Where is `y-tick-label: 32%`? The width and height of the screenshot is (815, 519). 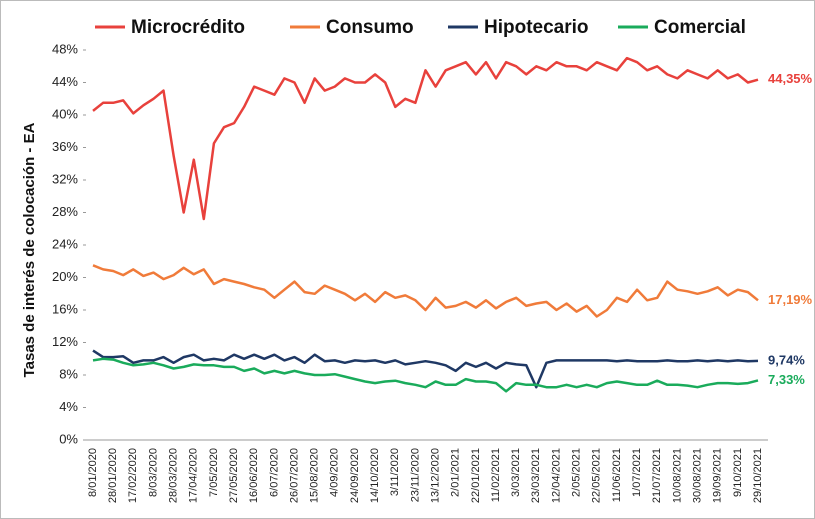 y-tick-label: 32% is located at coordinates (65, 178).